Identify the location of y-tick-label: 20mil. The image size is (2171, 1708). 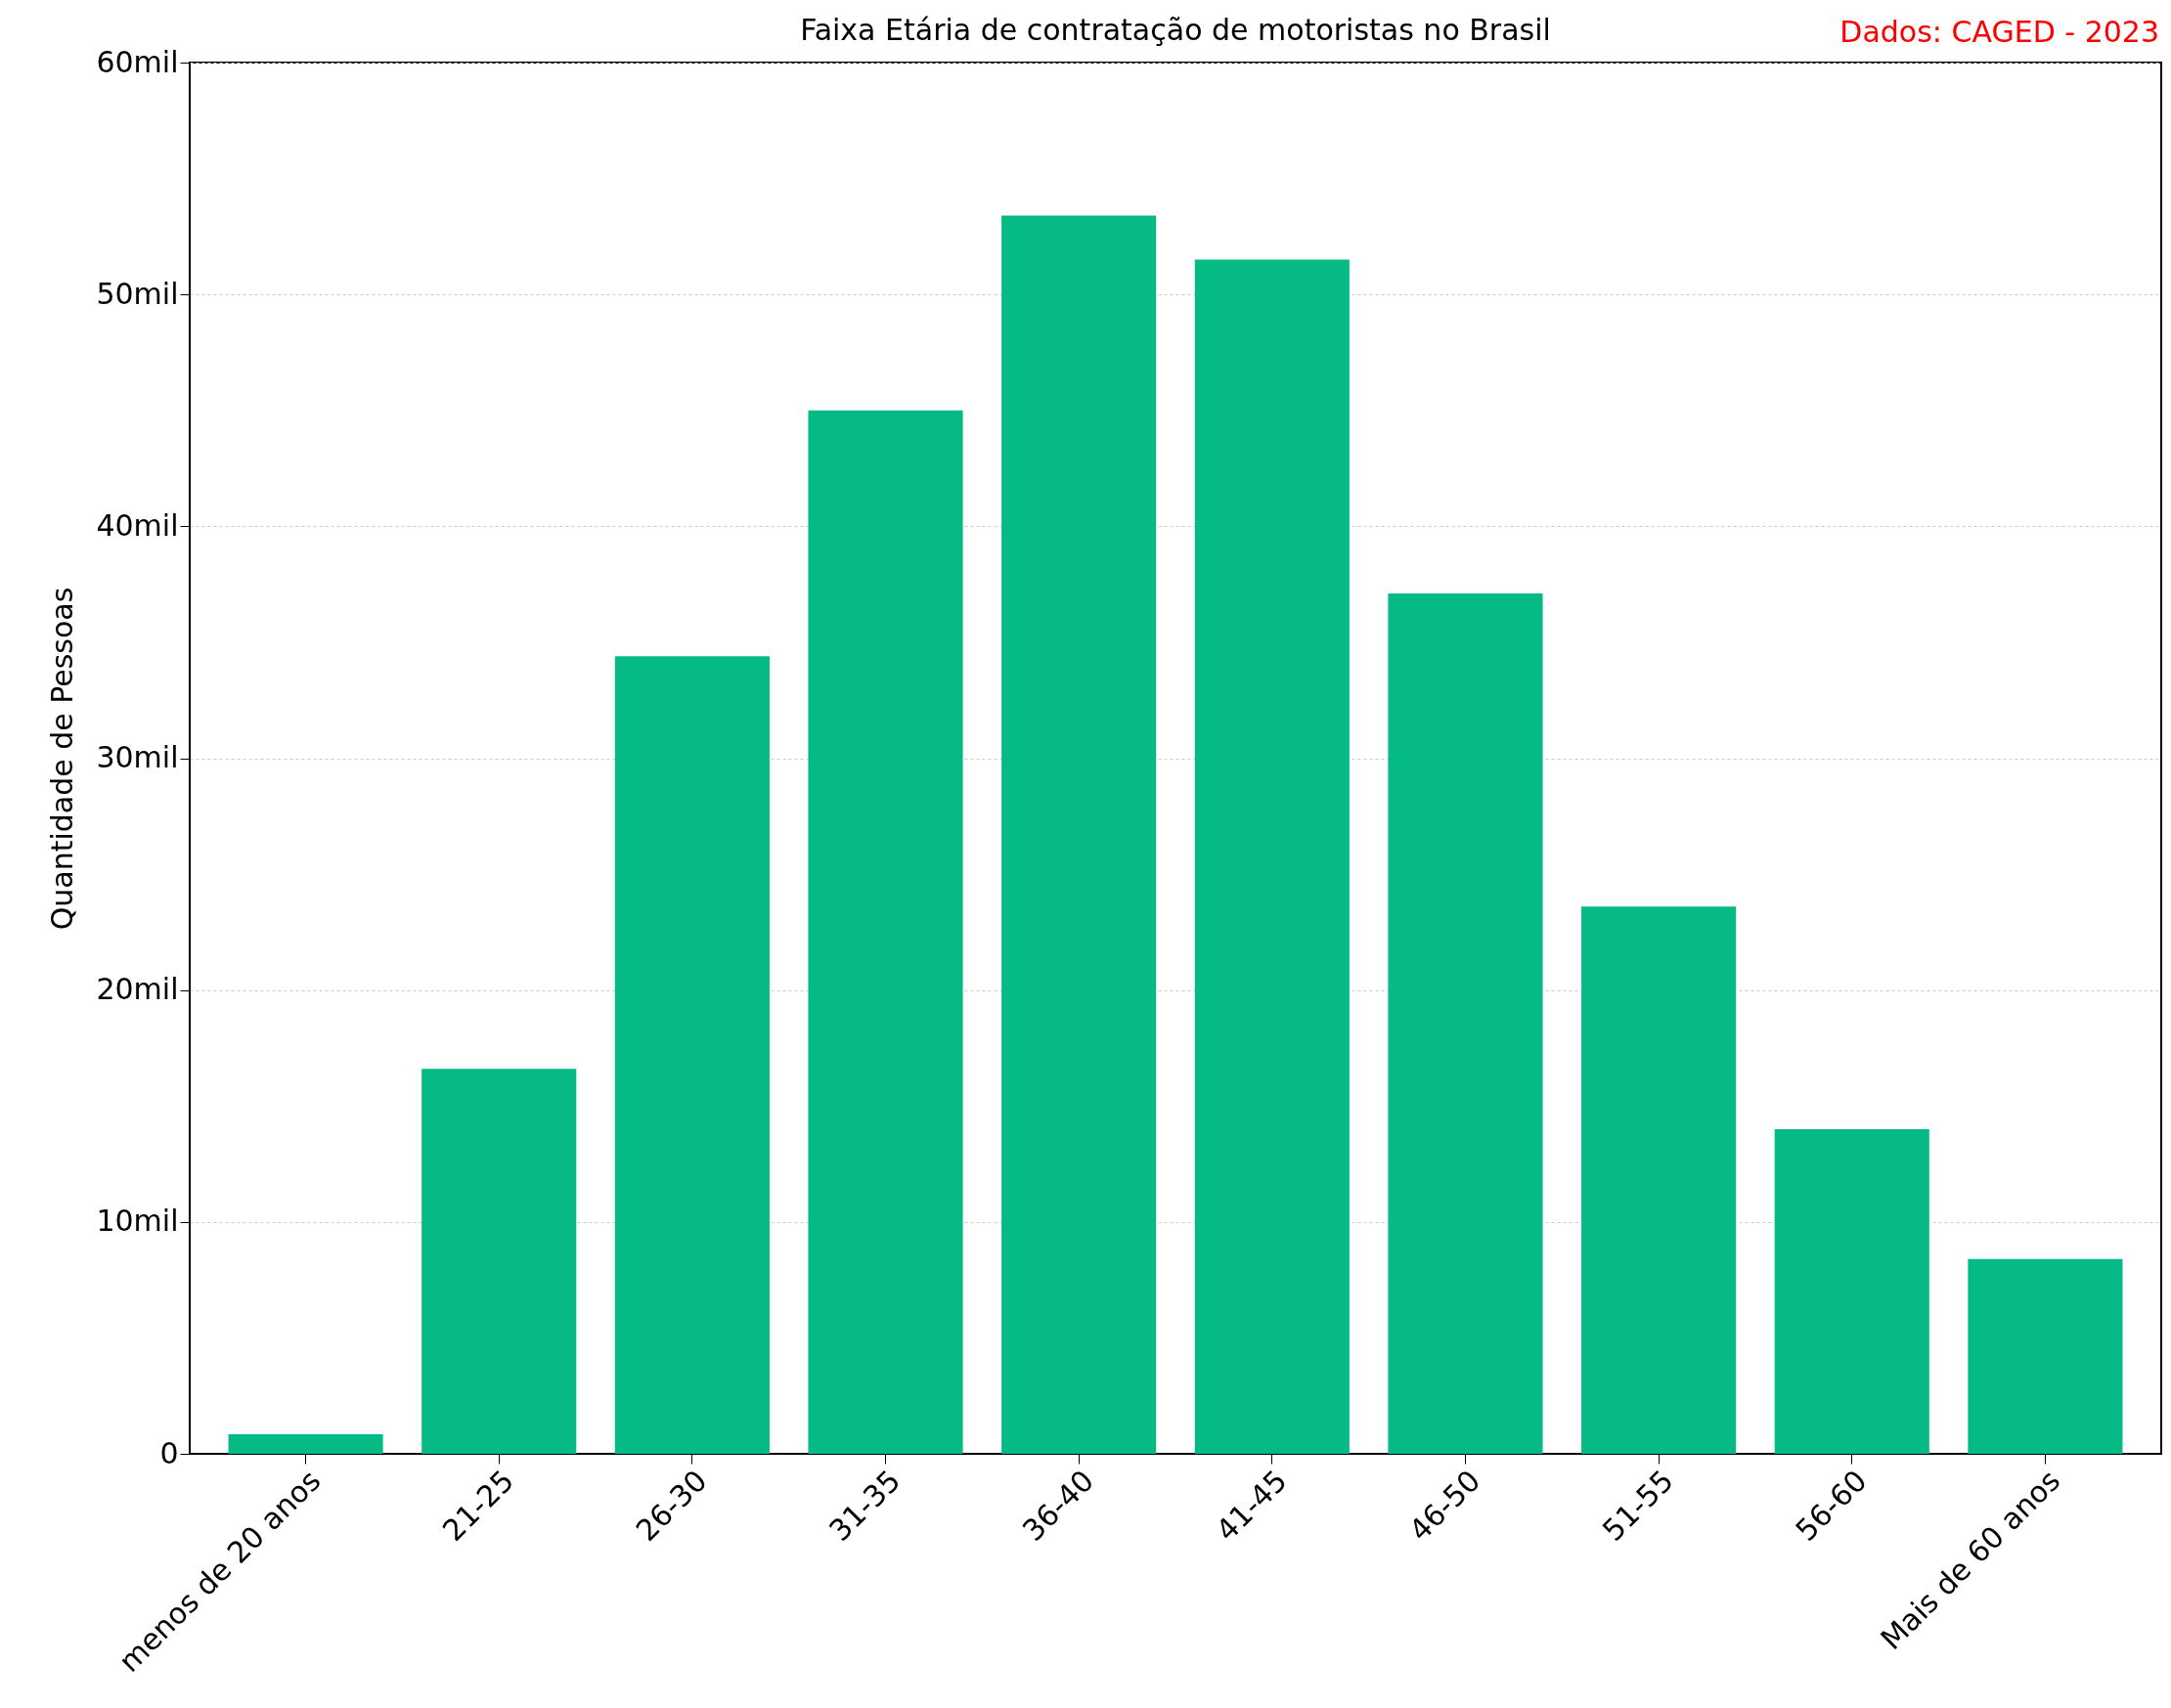
(137, 989).